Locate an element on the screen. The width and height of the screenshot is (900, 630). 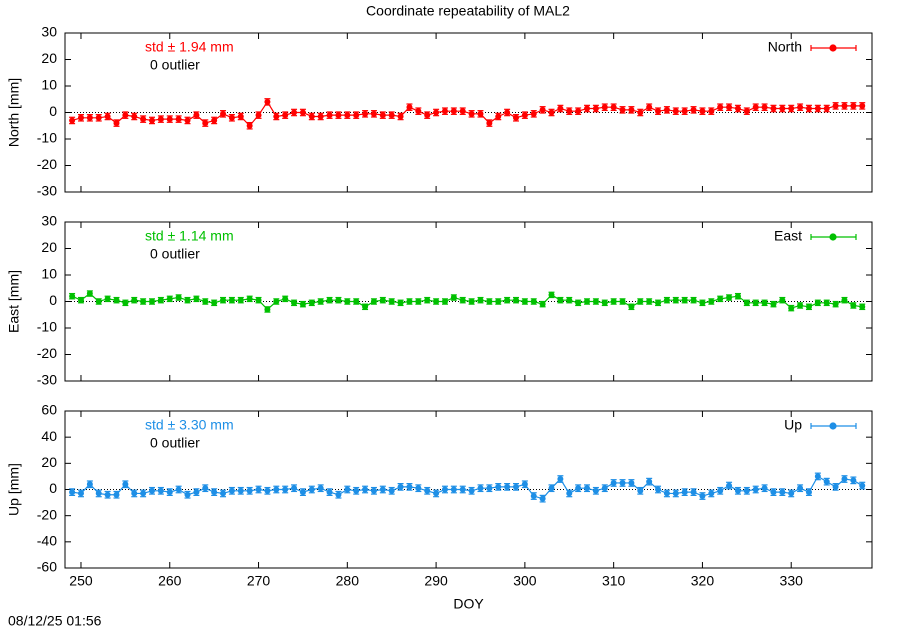
legend-symbol is located at coordinates (833, 48).